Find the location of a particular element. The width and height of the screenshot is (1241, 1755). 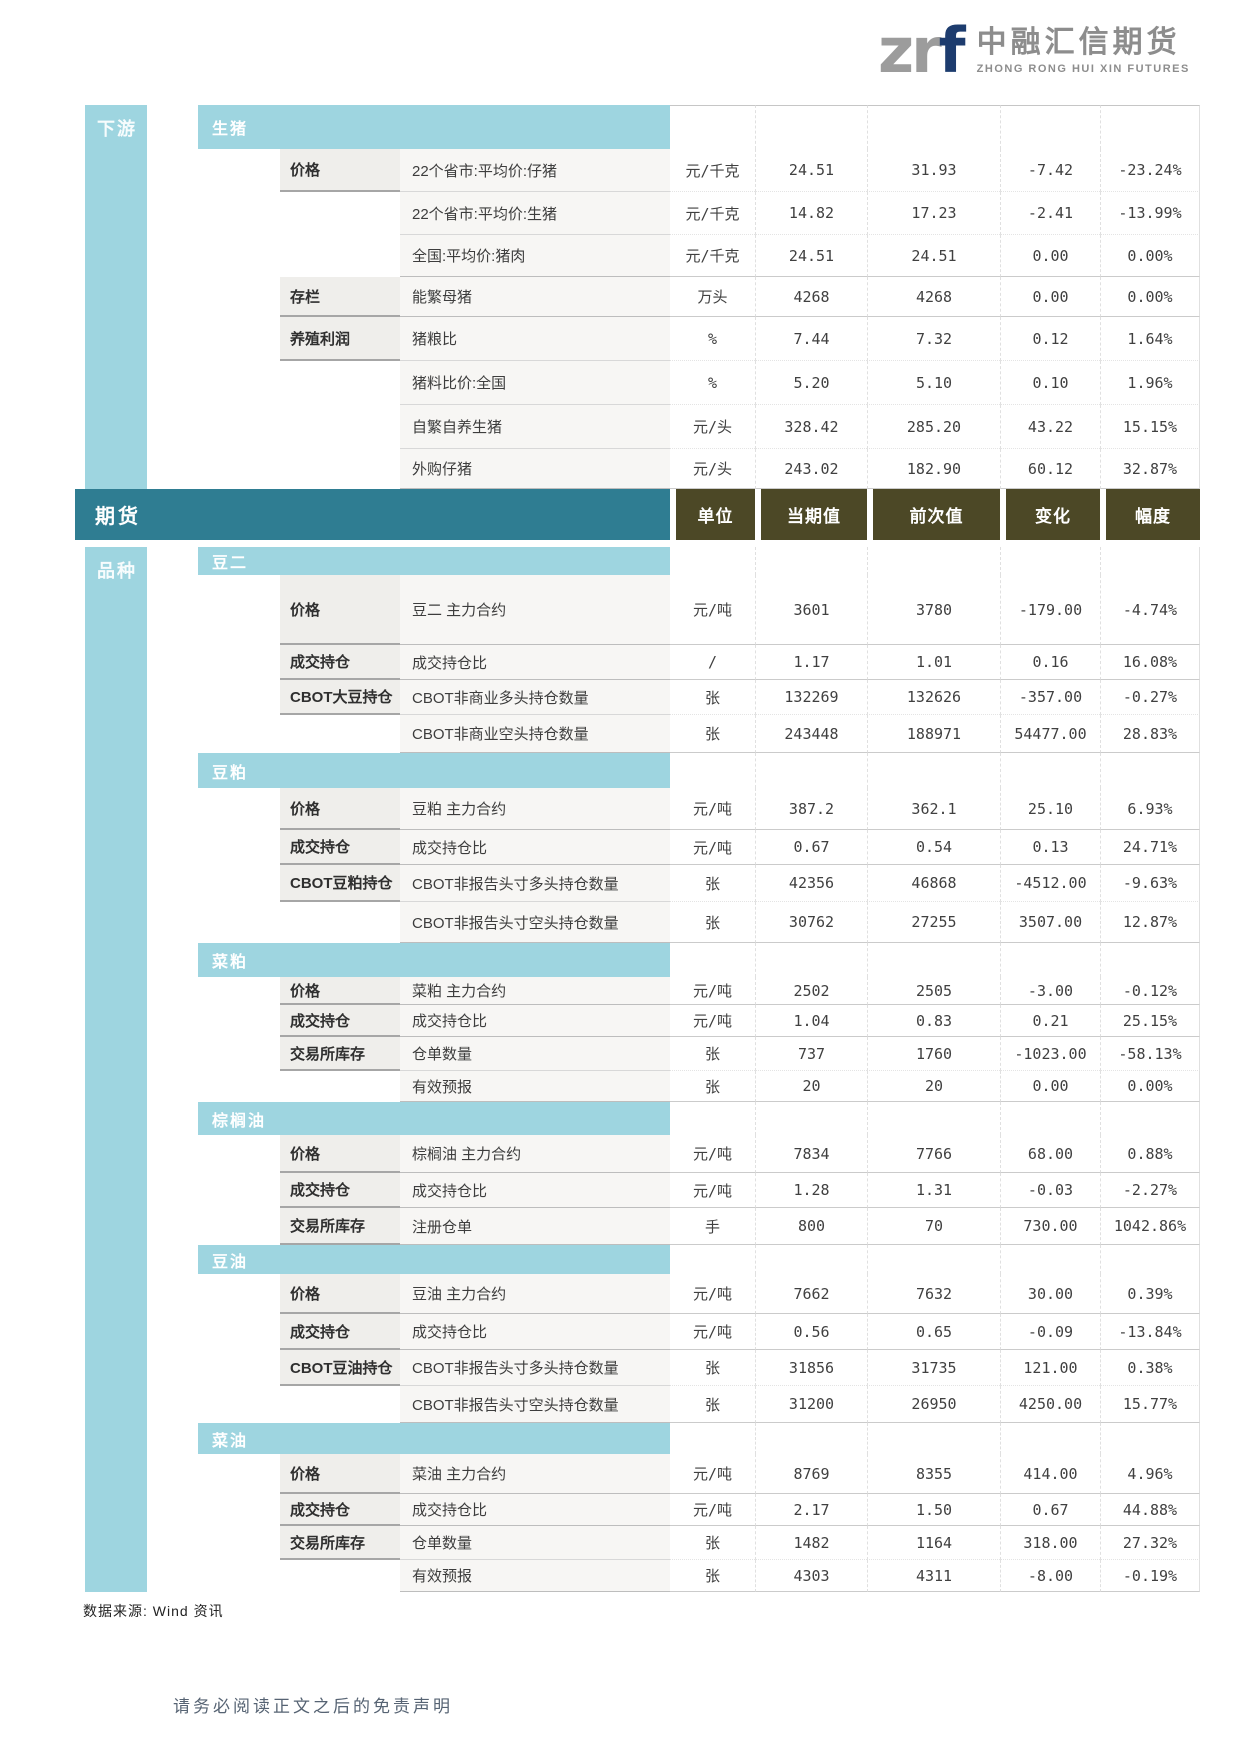

indicator-cell: 有效预报 is located at coordinates (535, 1576).